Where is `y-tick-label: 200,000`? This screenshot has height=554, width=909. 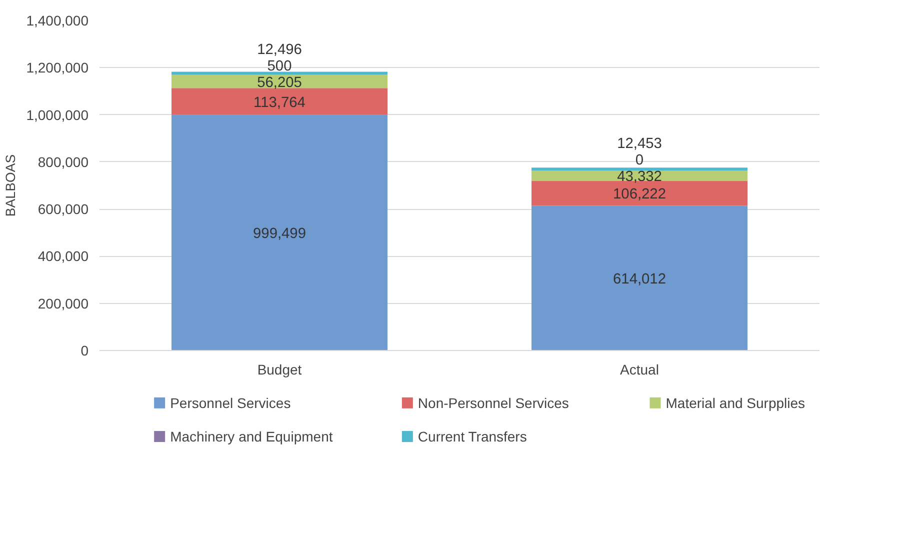 y-tick-label: 200,000 is located at coordinates (63, 303).